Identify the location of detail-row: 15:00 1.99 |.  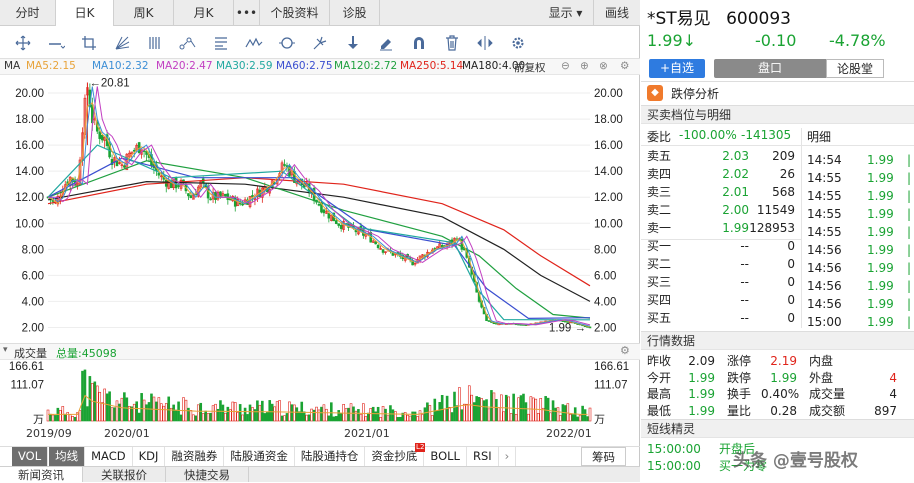
(777, 322).